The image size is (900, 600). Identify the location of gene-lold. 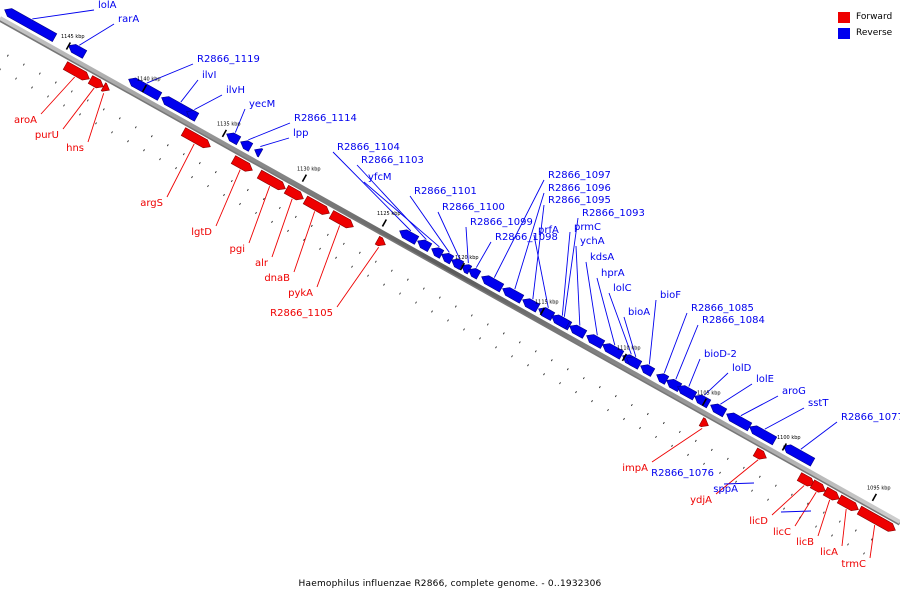
(703, 401).